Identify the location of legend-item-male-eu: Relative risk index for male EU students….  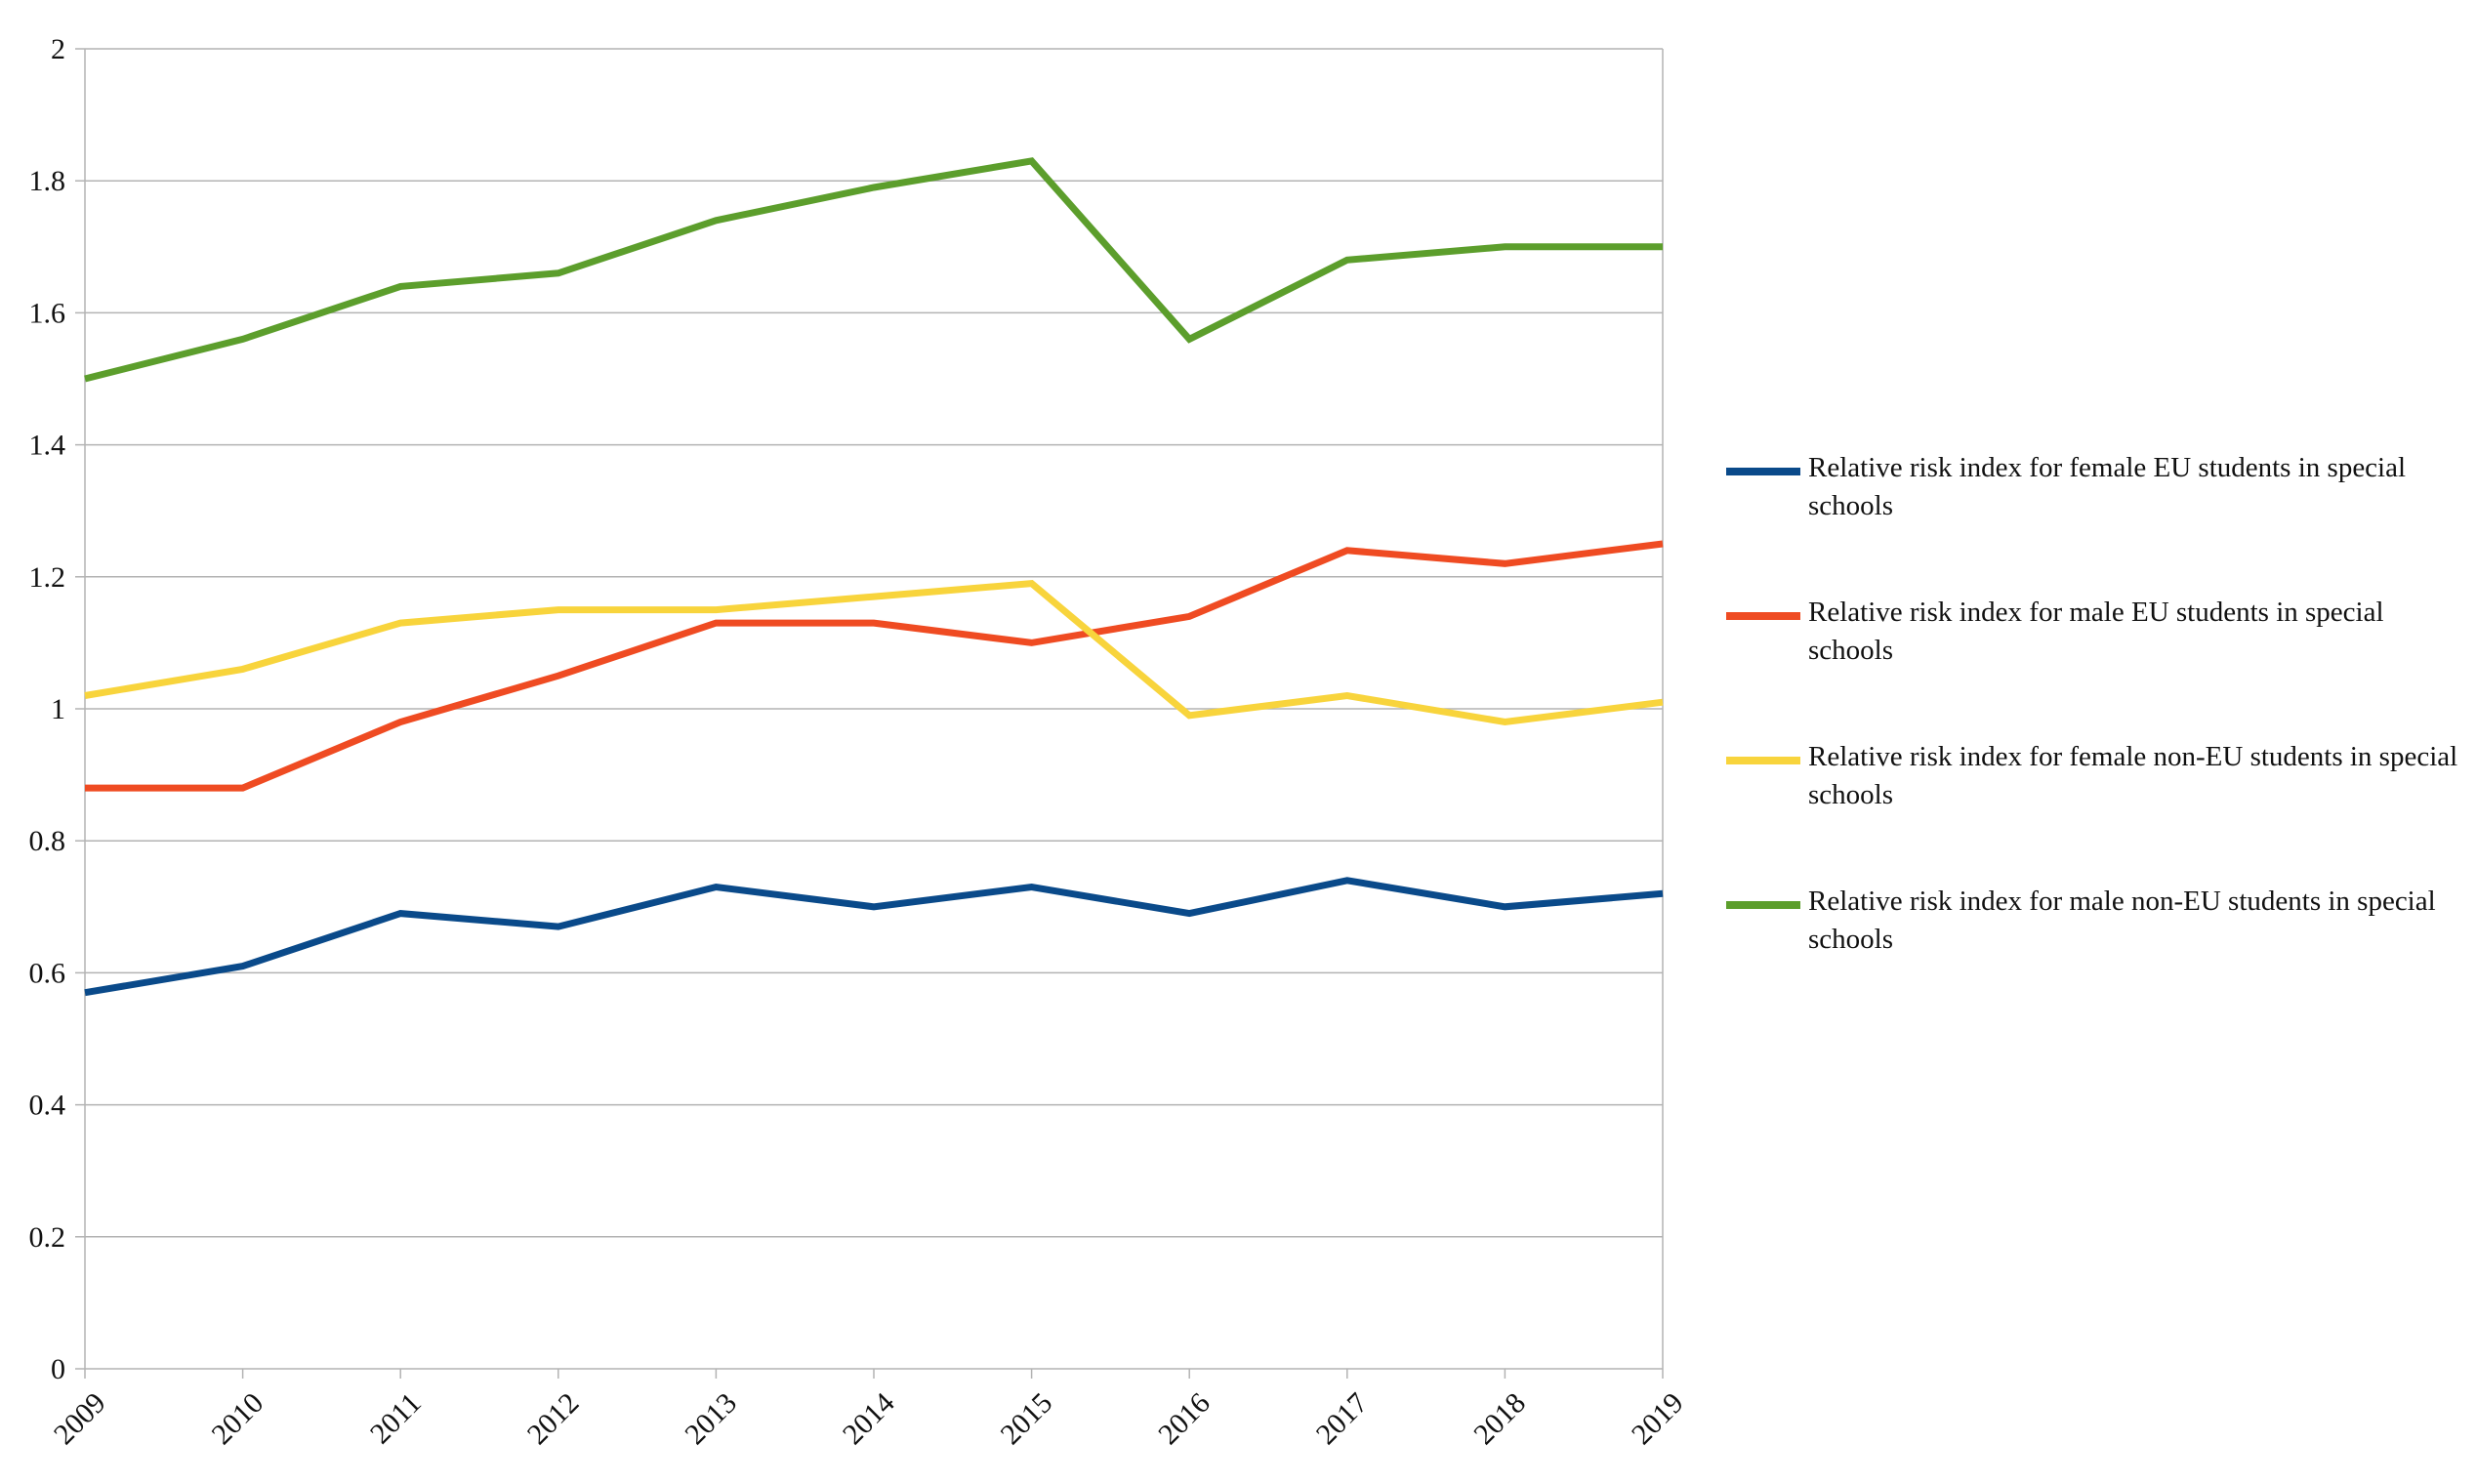
(2097, 666).